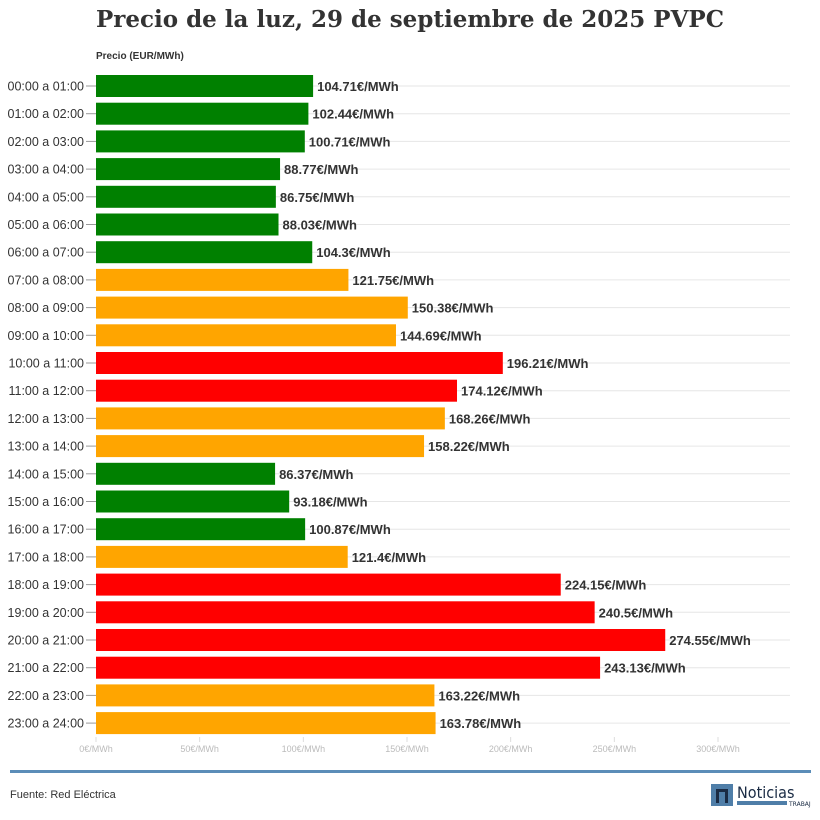 Image resolution: width=820 pixels, height=820 pixels. Describe the element at coordinates (481, 723) in the screenshot. I see `data-label: 163.78€/MWh` at that location.